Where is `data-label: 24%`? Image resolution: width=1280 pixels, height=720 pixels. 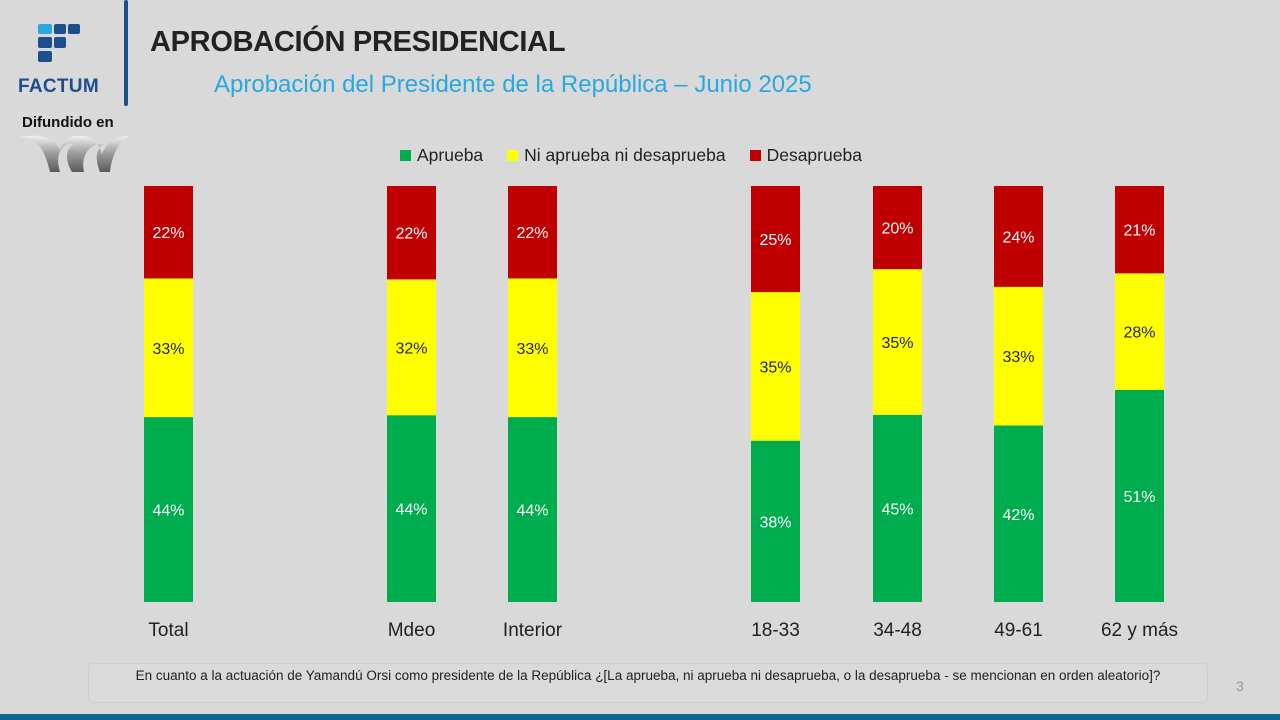
data-label: 24% is located at coordinates (1018, 237).